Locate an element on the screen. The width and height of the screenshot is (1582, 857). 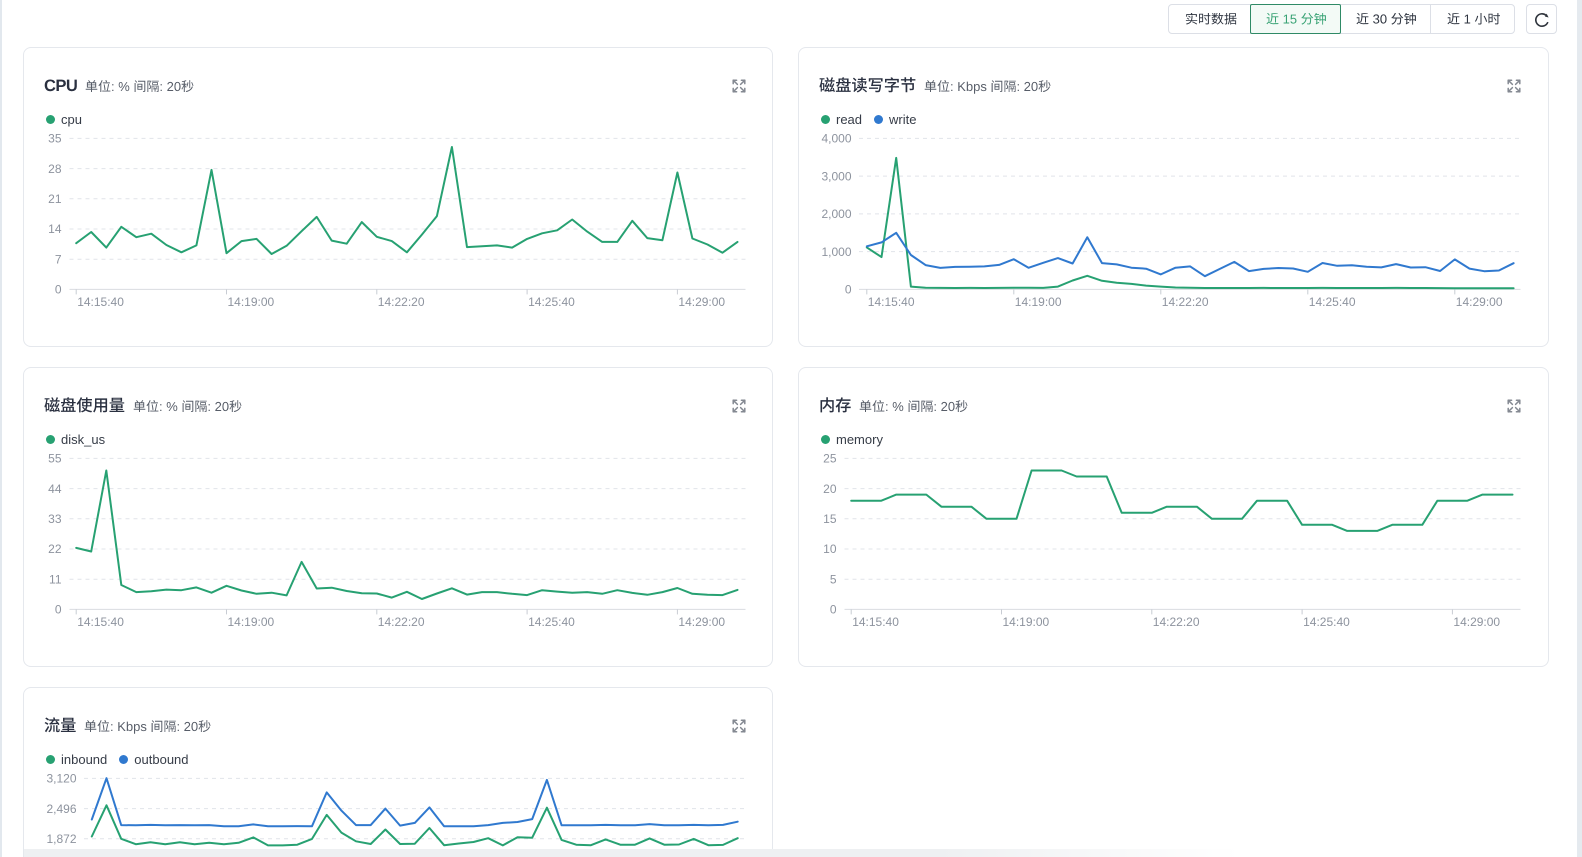
svg-text: 2,496 is located at coordinates (61, 809).